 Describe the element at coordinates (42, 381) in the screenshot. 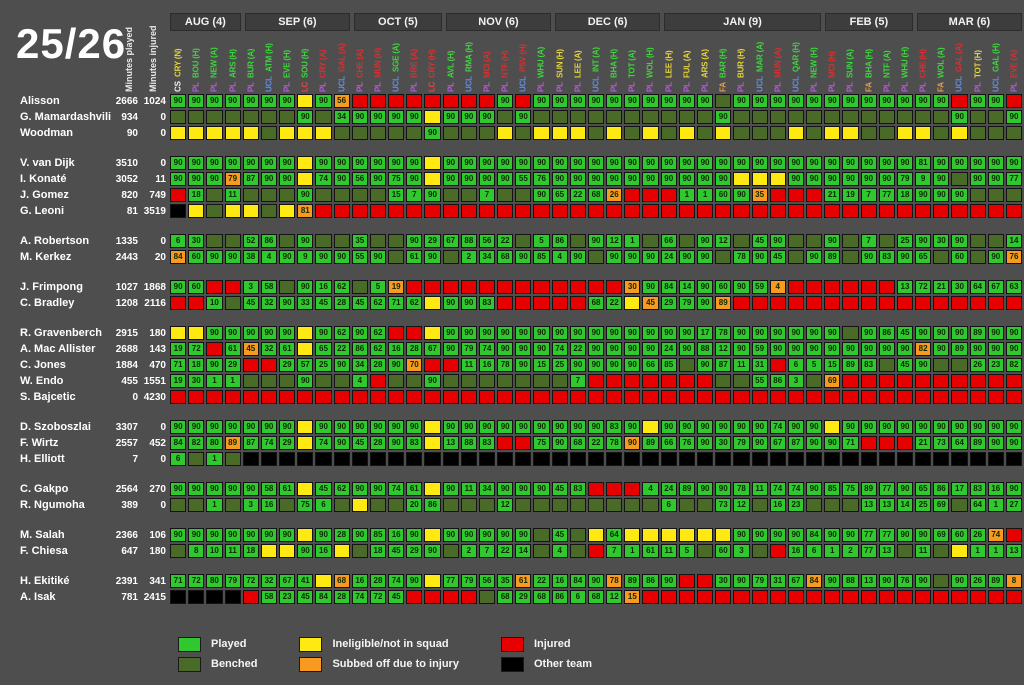

I see `player-name: W. Endo` at that location.